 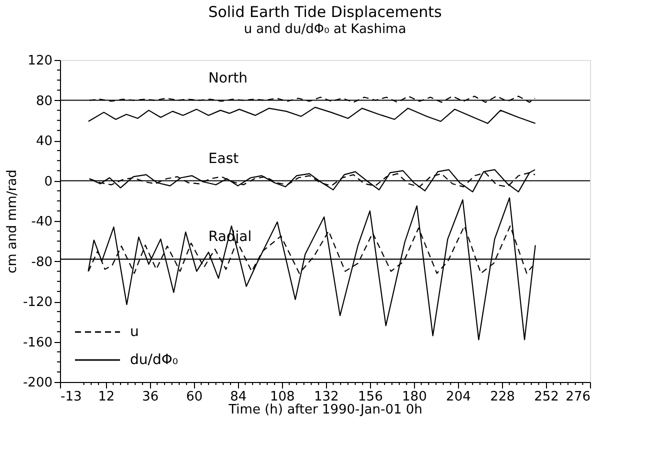 I want to click on y-tick-label: -80, so click(x=41, y=262).